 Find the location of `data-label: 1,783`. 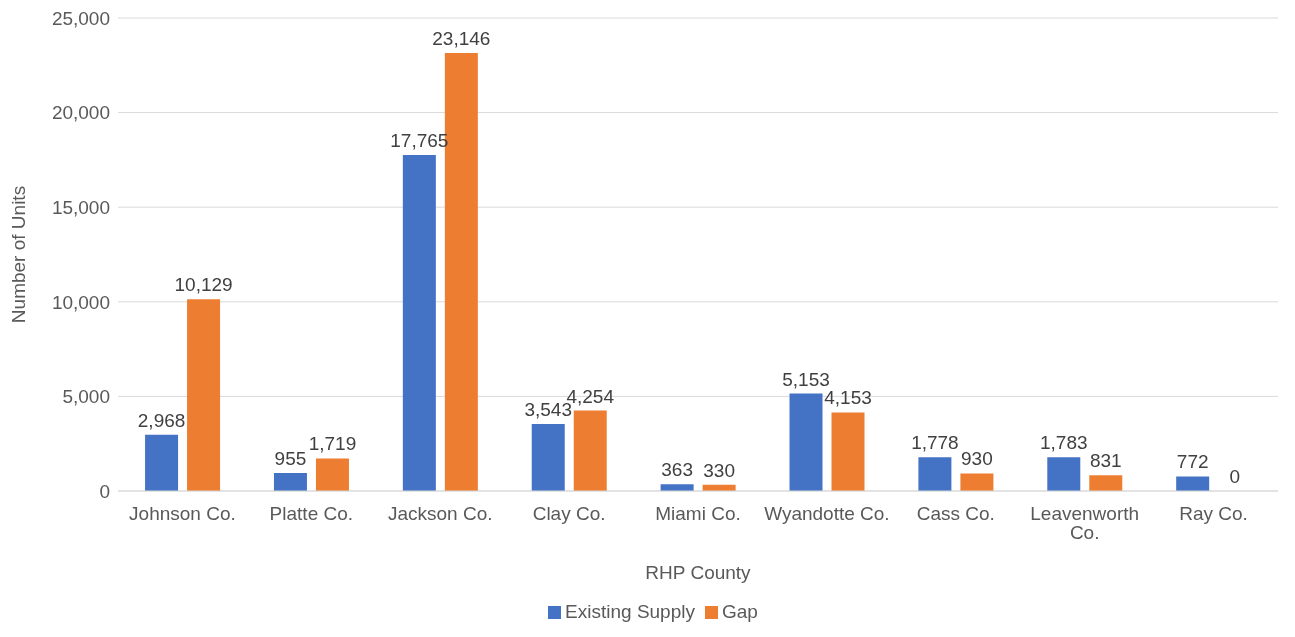

data-label: 1,783 is located at coordinates (1064, 443).